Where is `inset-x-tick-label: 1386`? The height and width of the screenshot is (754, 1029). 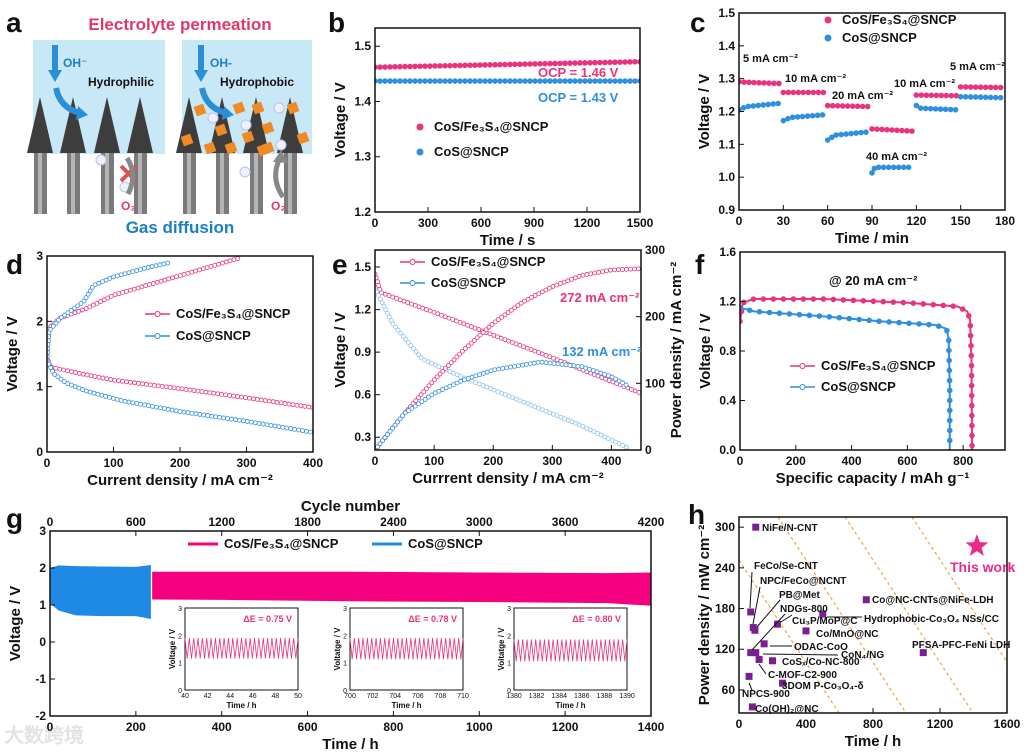
inset-x-tick-label: 1386 is located at coordinates (582, 696).